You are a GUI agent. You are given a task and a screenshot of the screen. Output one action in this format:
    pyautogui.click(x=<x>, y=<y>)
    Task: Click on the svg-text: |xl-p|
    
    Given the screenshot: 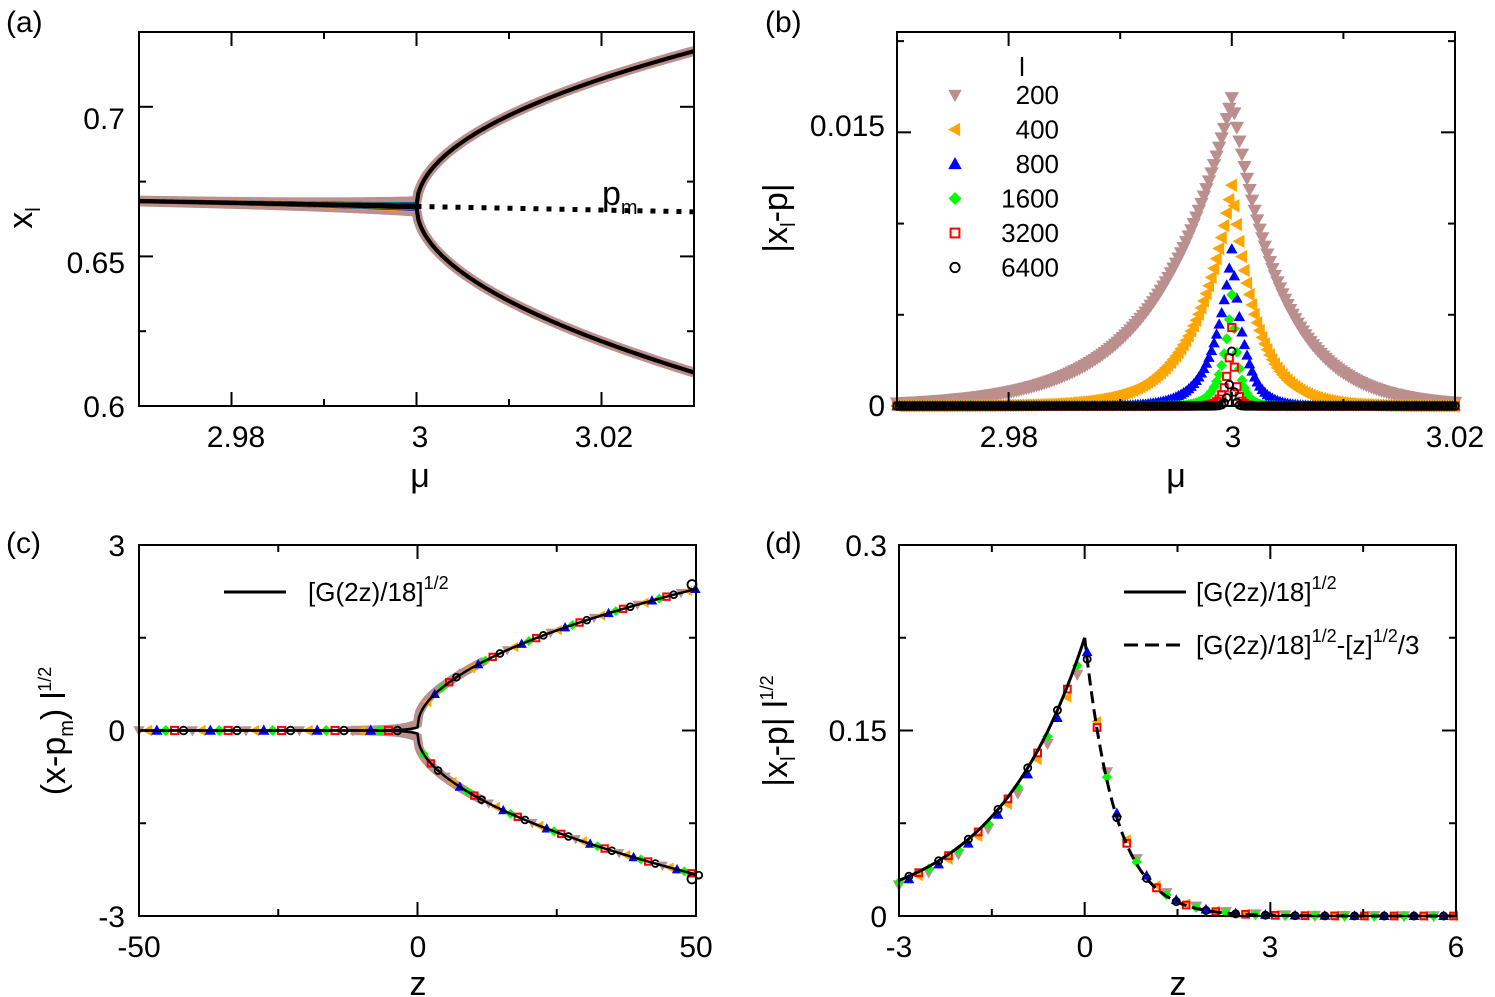 What is the action you would take?
    pyautogui.click(x=778, y=217)
    